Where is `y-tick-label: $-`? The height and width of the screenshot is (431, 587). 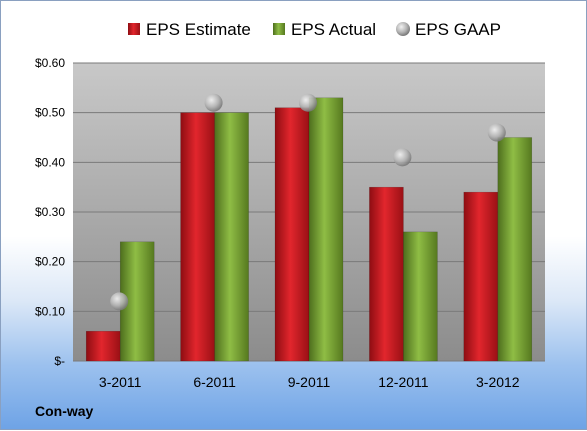 y-tick-label: $- is located at coordinates (59, 361).